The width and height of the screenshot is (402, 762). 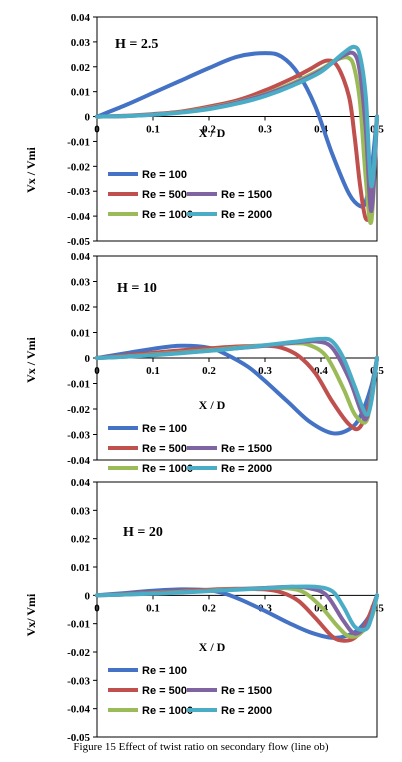 I want to click on twist-ratio-annotation: H = 10, so click(x=137, y=288).